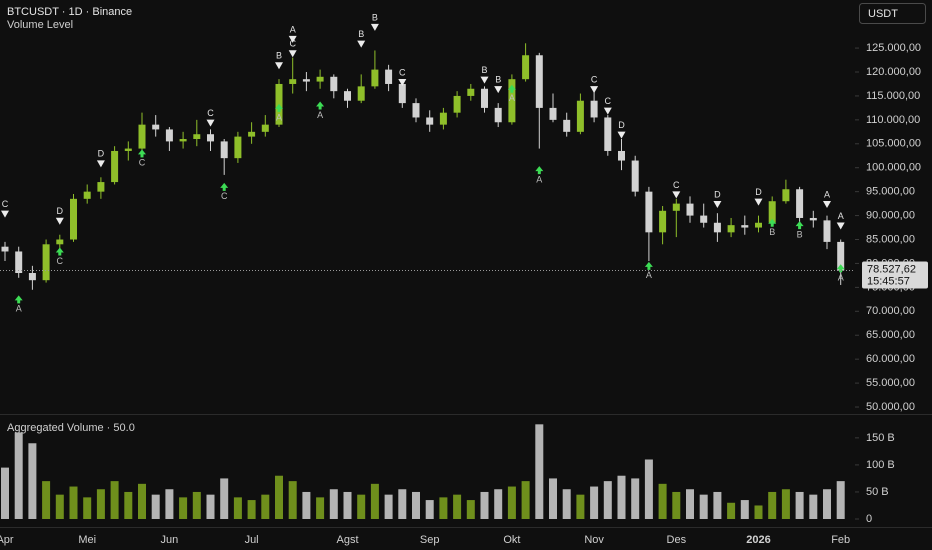 Image resolution: width=932 pixels, height=550 pixels. Describe the element at coordinates (890, 359) in the screenshot. I see `y-tick-label: 60.000,00` at that location.